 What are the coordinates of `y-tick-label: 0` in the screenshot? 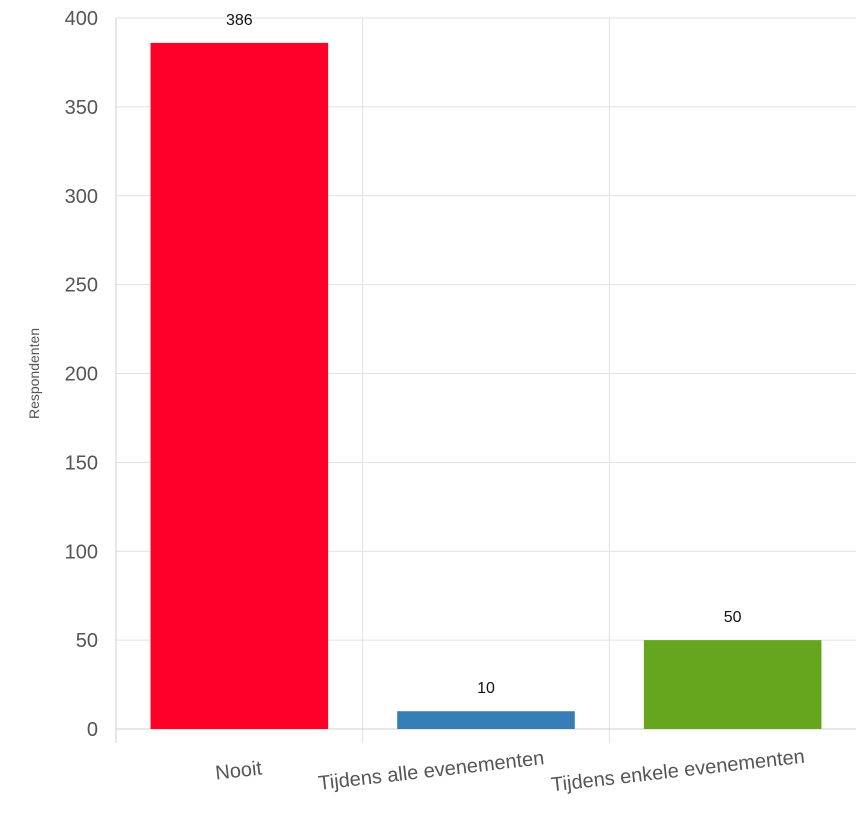 It's located at (92, 730).